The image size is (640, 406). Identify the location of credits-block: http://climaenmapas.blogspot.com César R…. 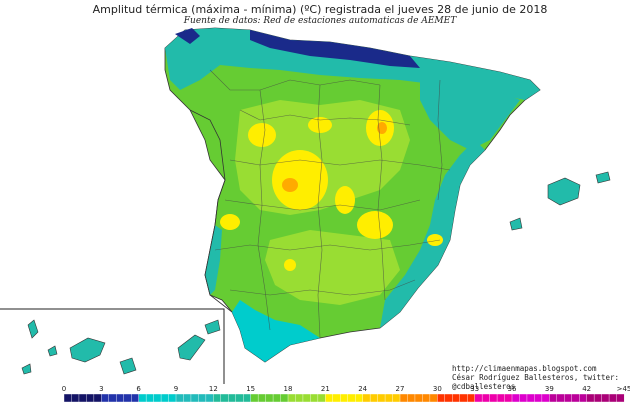
(546, 377).